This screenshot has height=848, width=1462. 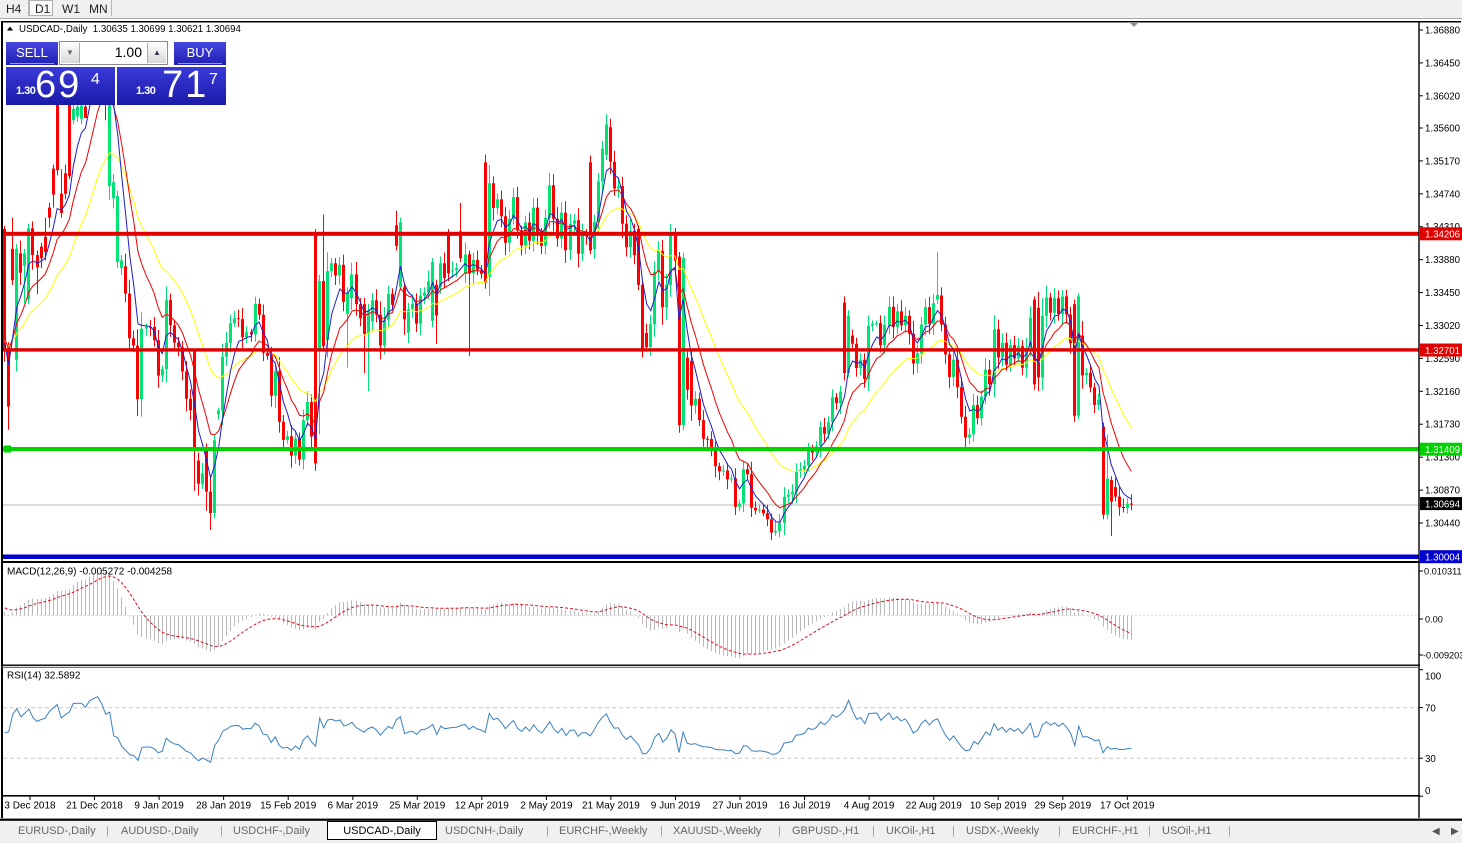 What do you see at coordinates (1443, 260) in the screenshot?
I see `svg-text: 1.33880` at bounding box center [1443, 260].